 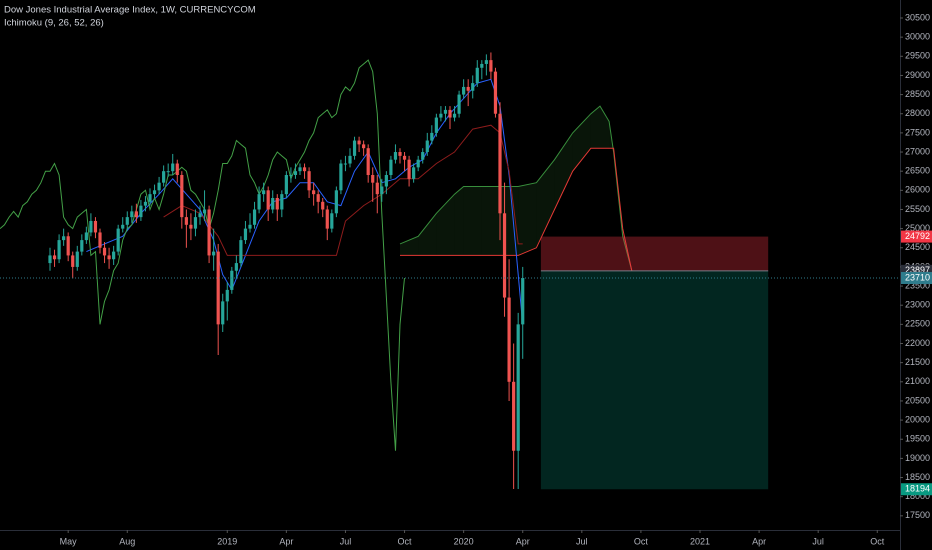 What do you see at coordinates (916, 278) in the screenshot?
I see `last-price-tag-bg` at bounding box center [916, 278].